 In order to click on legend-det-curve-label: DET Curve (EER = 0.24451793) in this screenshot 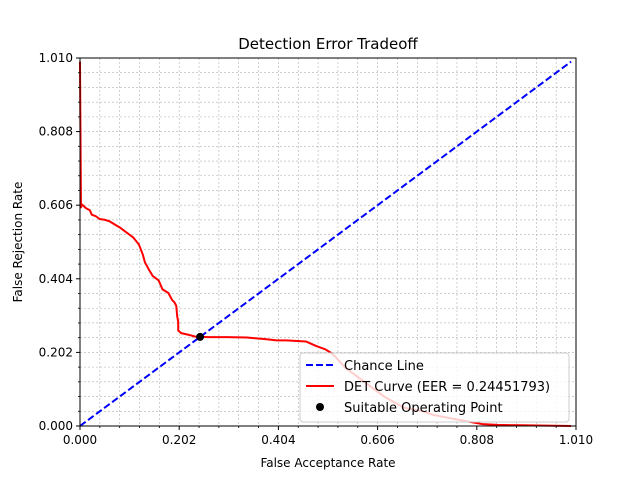, I will do `click(447, 387)`.